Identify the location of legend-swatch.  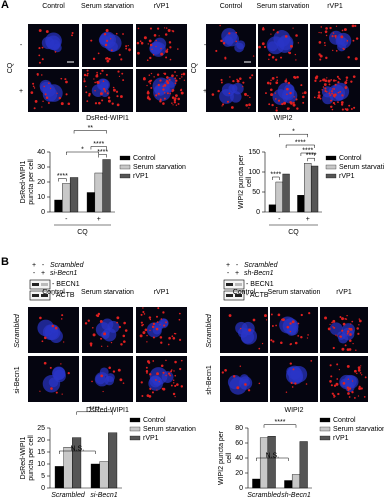
(325, 429).